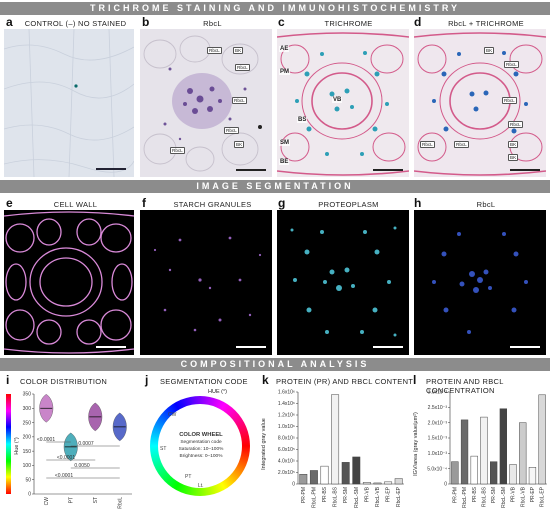 This screenshot has height=519, width=550. What do you see at coordinates (27, 466) in the screenshot?
I see `y-tick-label: 100` at bounding box center [27, 466].